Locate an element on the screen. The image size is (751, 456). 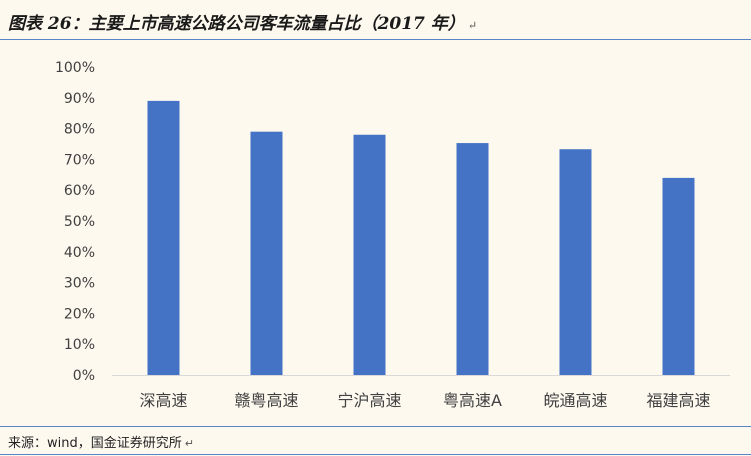
x-tick-label: 皖通高速 is located at coordinates (575, 400).